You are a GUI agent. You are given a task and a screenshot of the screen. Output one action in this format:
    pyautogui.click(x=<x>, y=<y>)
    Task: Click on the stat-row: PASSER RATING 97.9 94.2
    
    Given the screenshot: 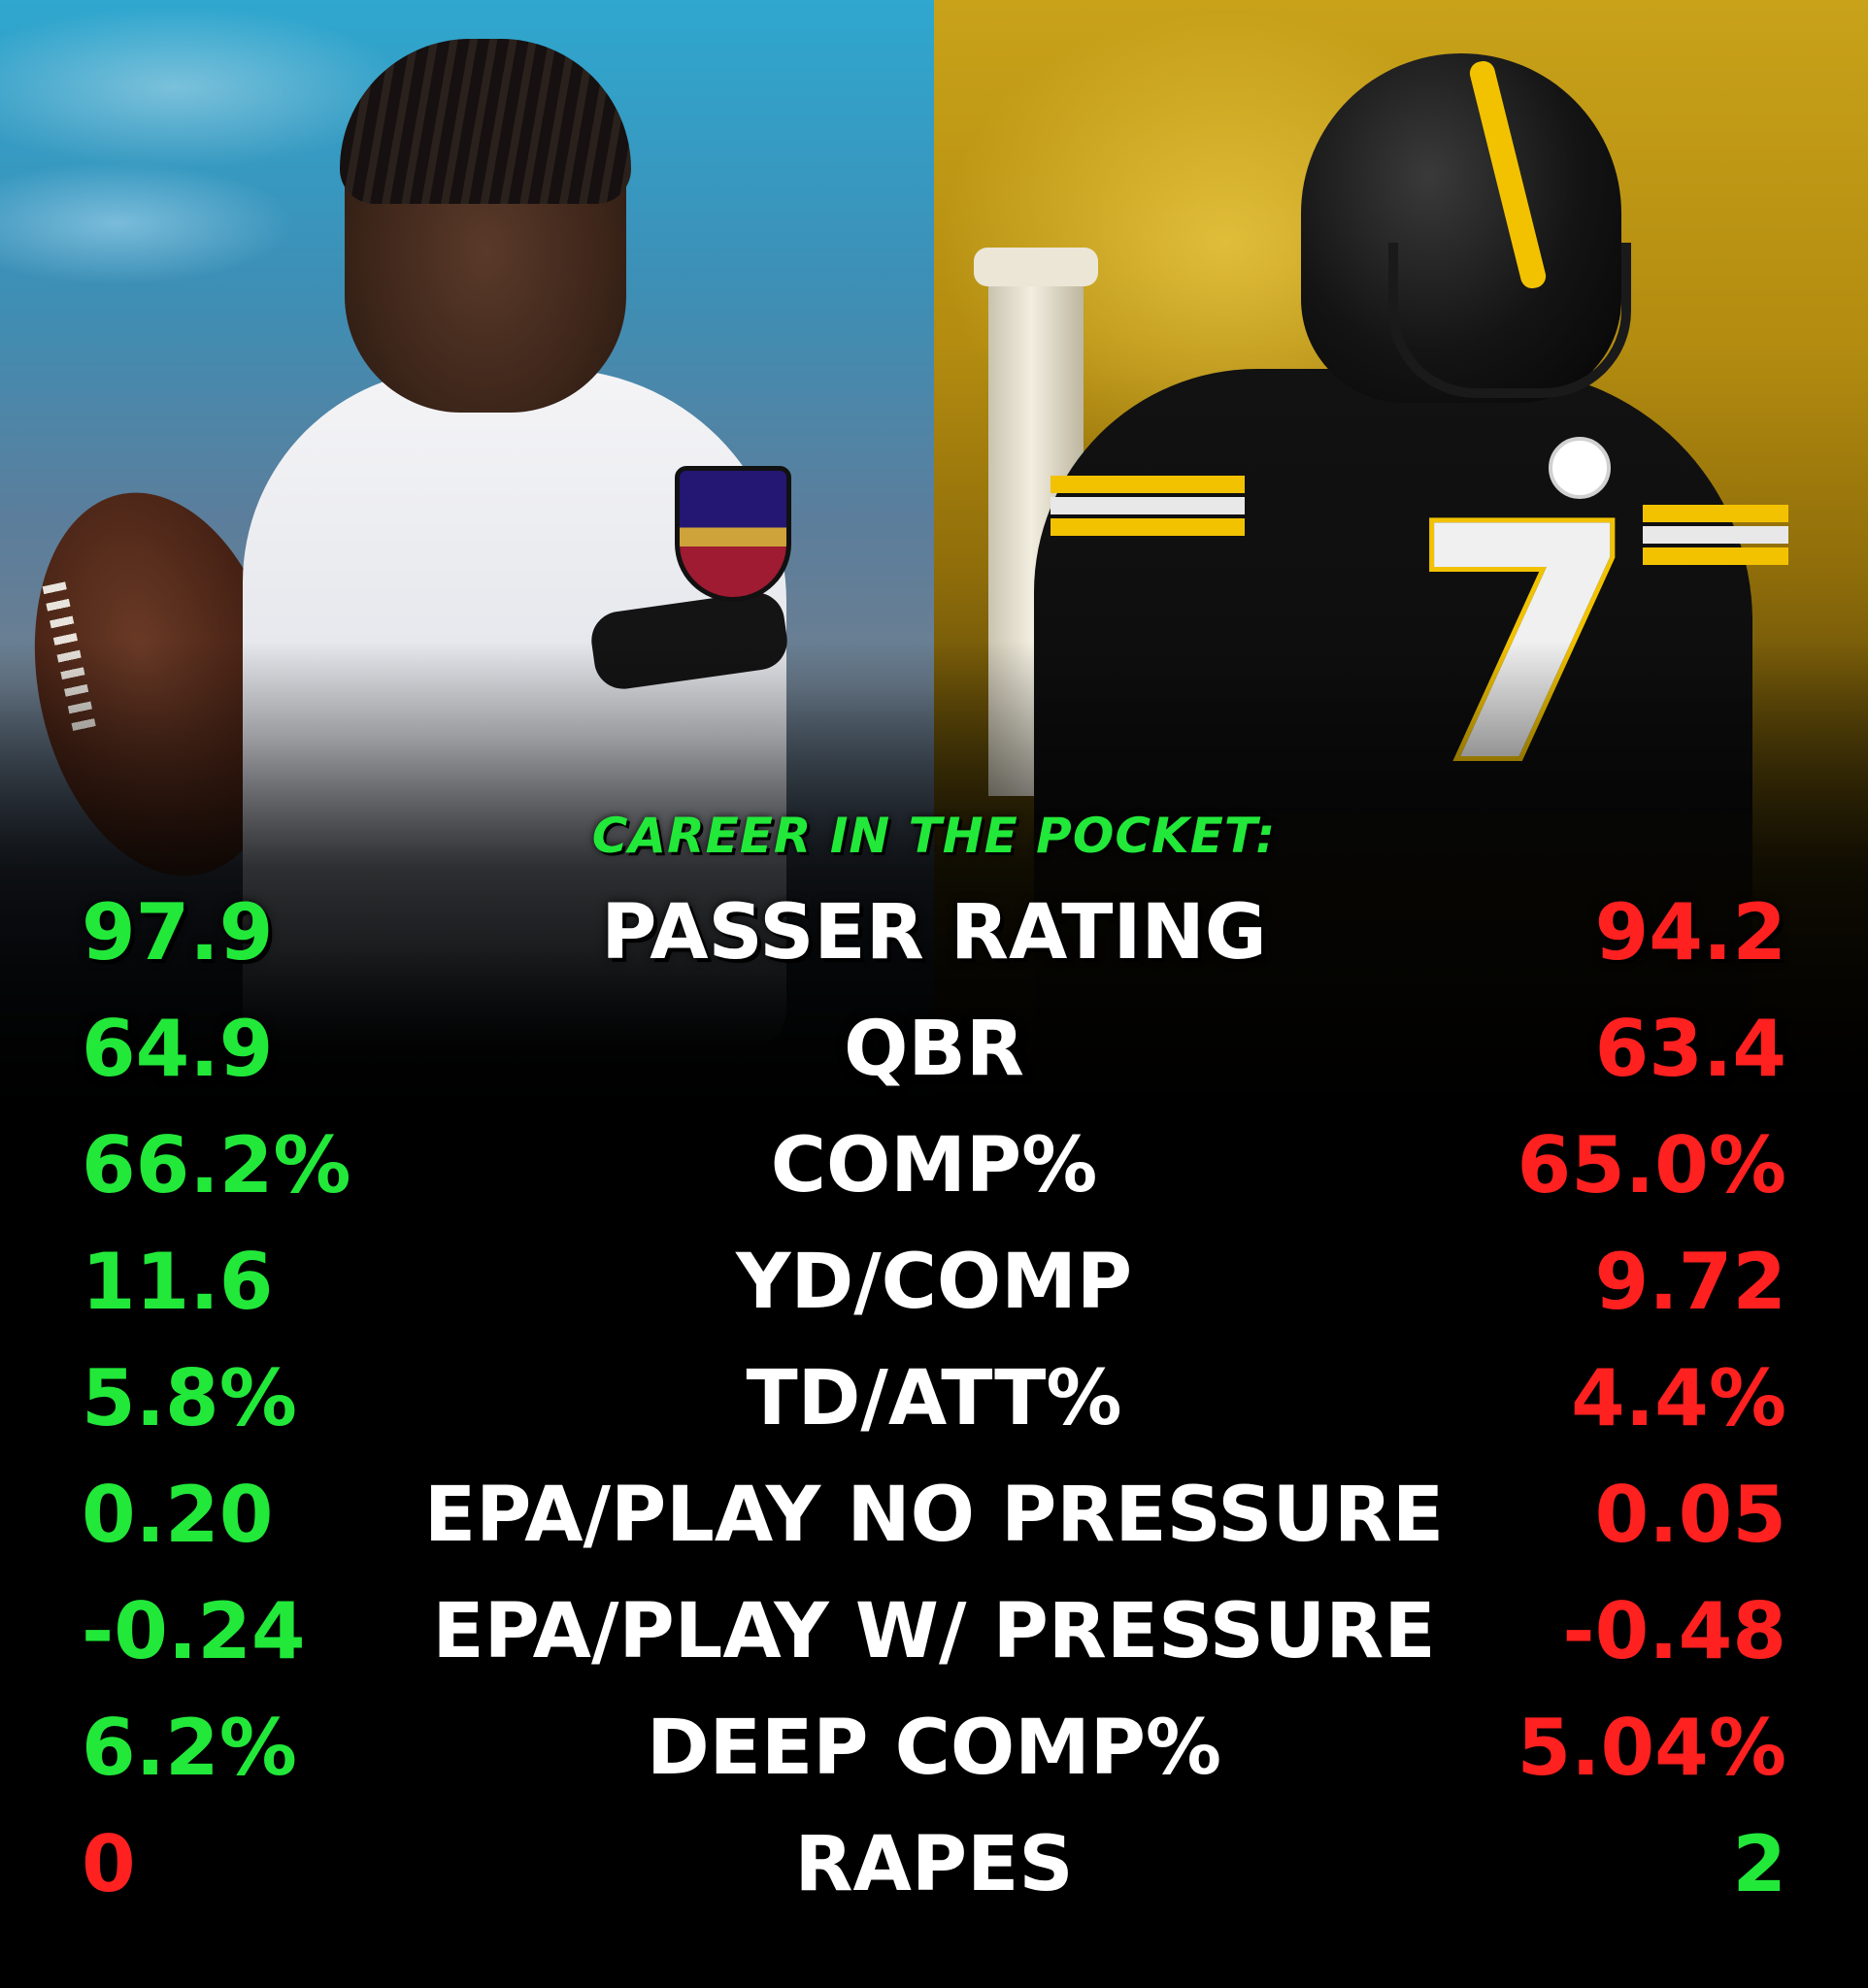 What is the action you would take?
    pyautogui.click(x=934, y=933)
    